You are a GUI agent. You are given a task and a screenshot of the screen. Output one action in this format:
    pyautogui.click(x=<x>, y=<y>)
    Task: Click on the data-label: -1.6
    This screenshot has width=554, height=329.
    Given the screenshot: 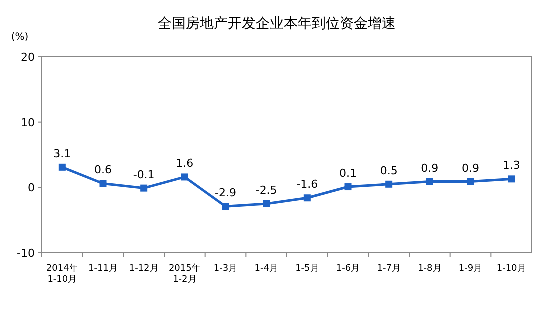 What is the action you would take?
    pyautogui.click(x=307, y=185)
    